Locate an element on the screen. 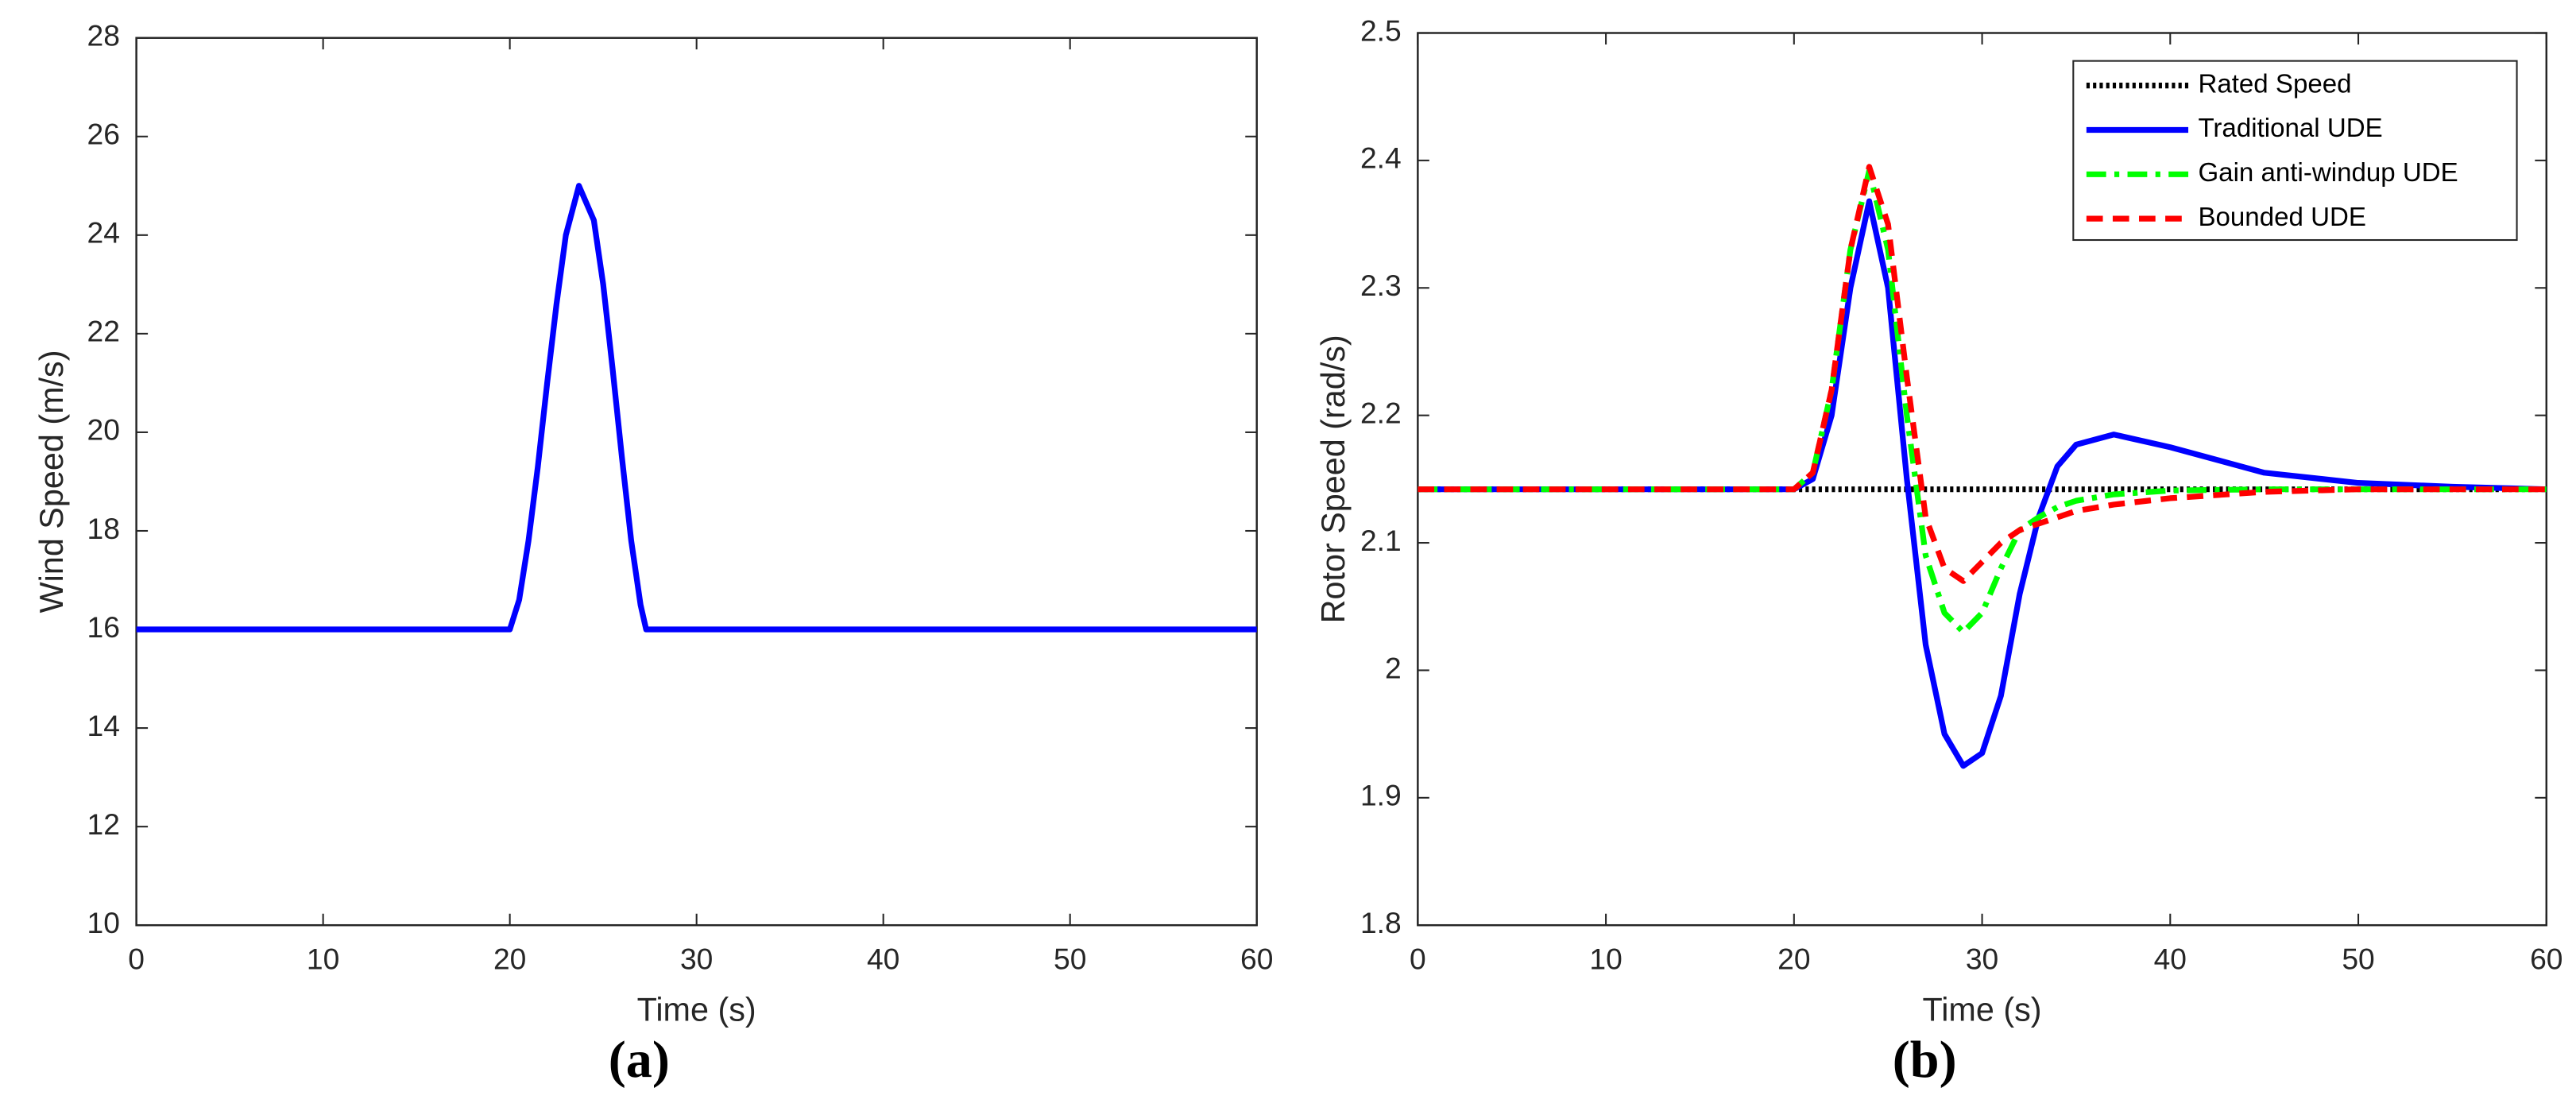  legend-label: Rated Speed is located at coordinates (2274, 84).